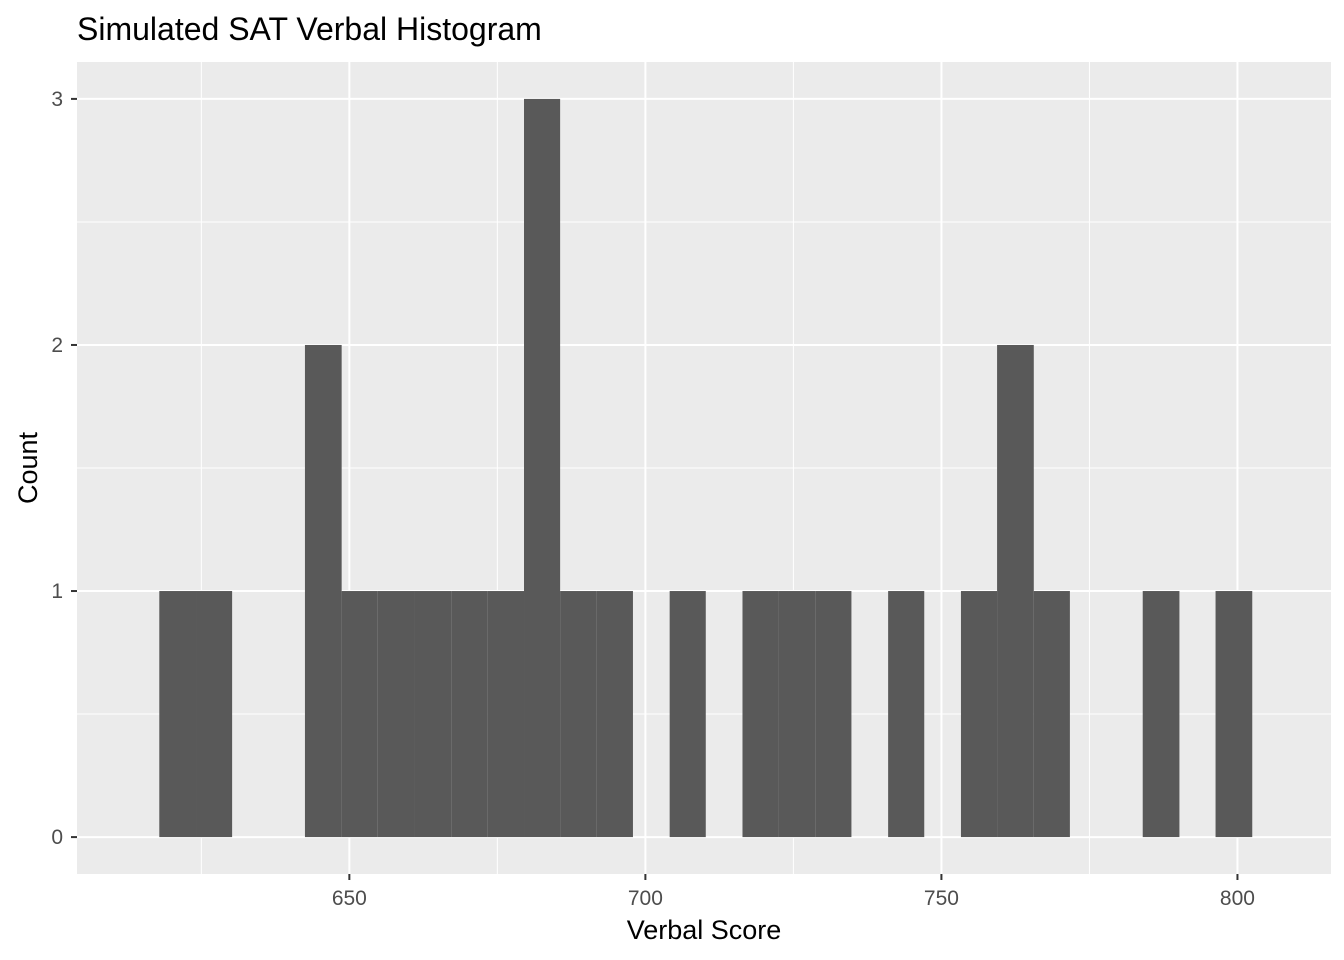  What do you see at coordinates (645, 898) in the screenshot?
I see `x-tick-label: 700` at bounding box center [645, 898].